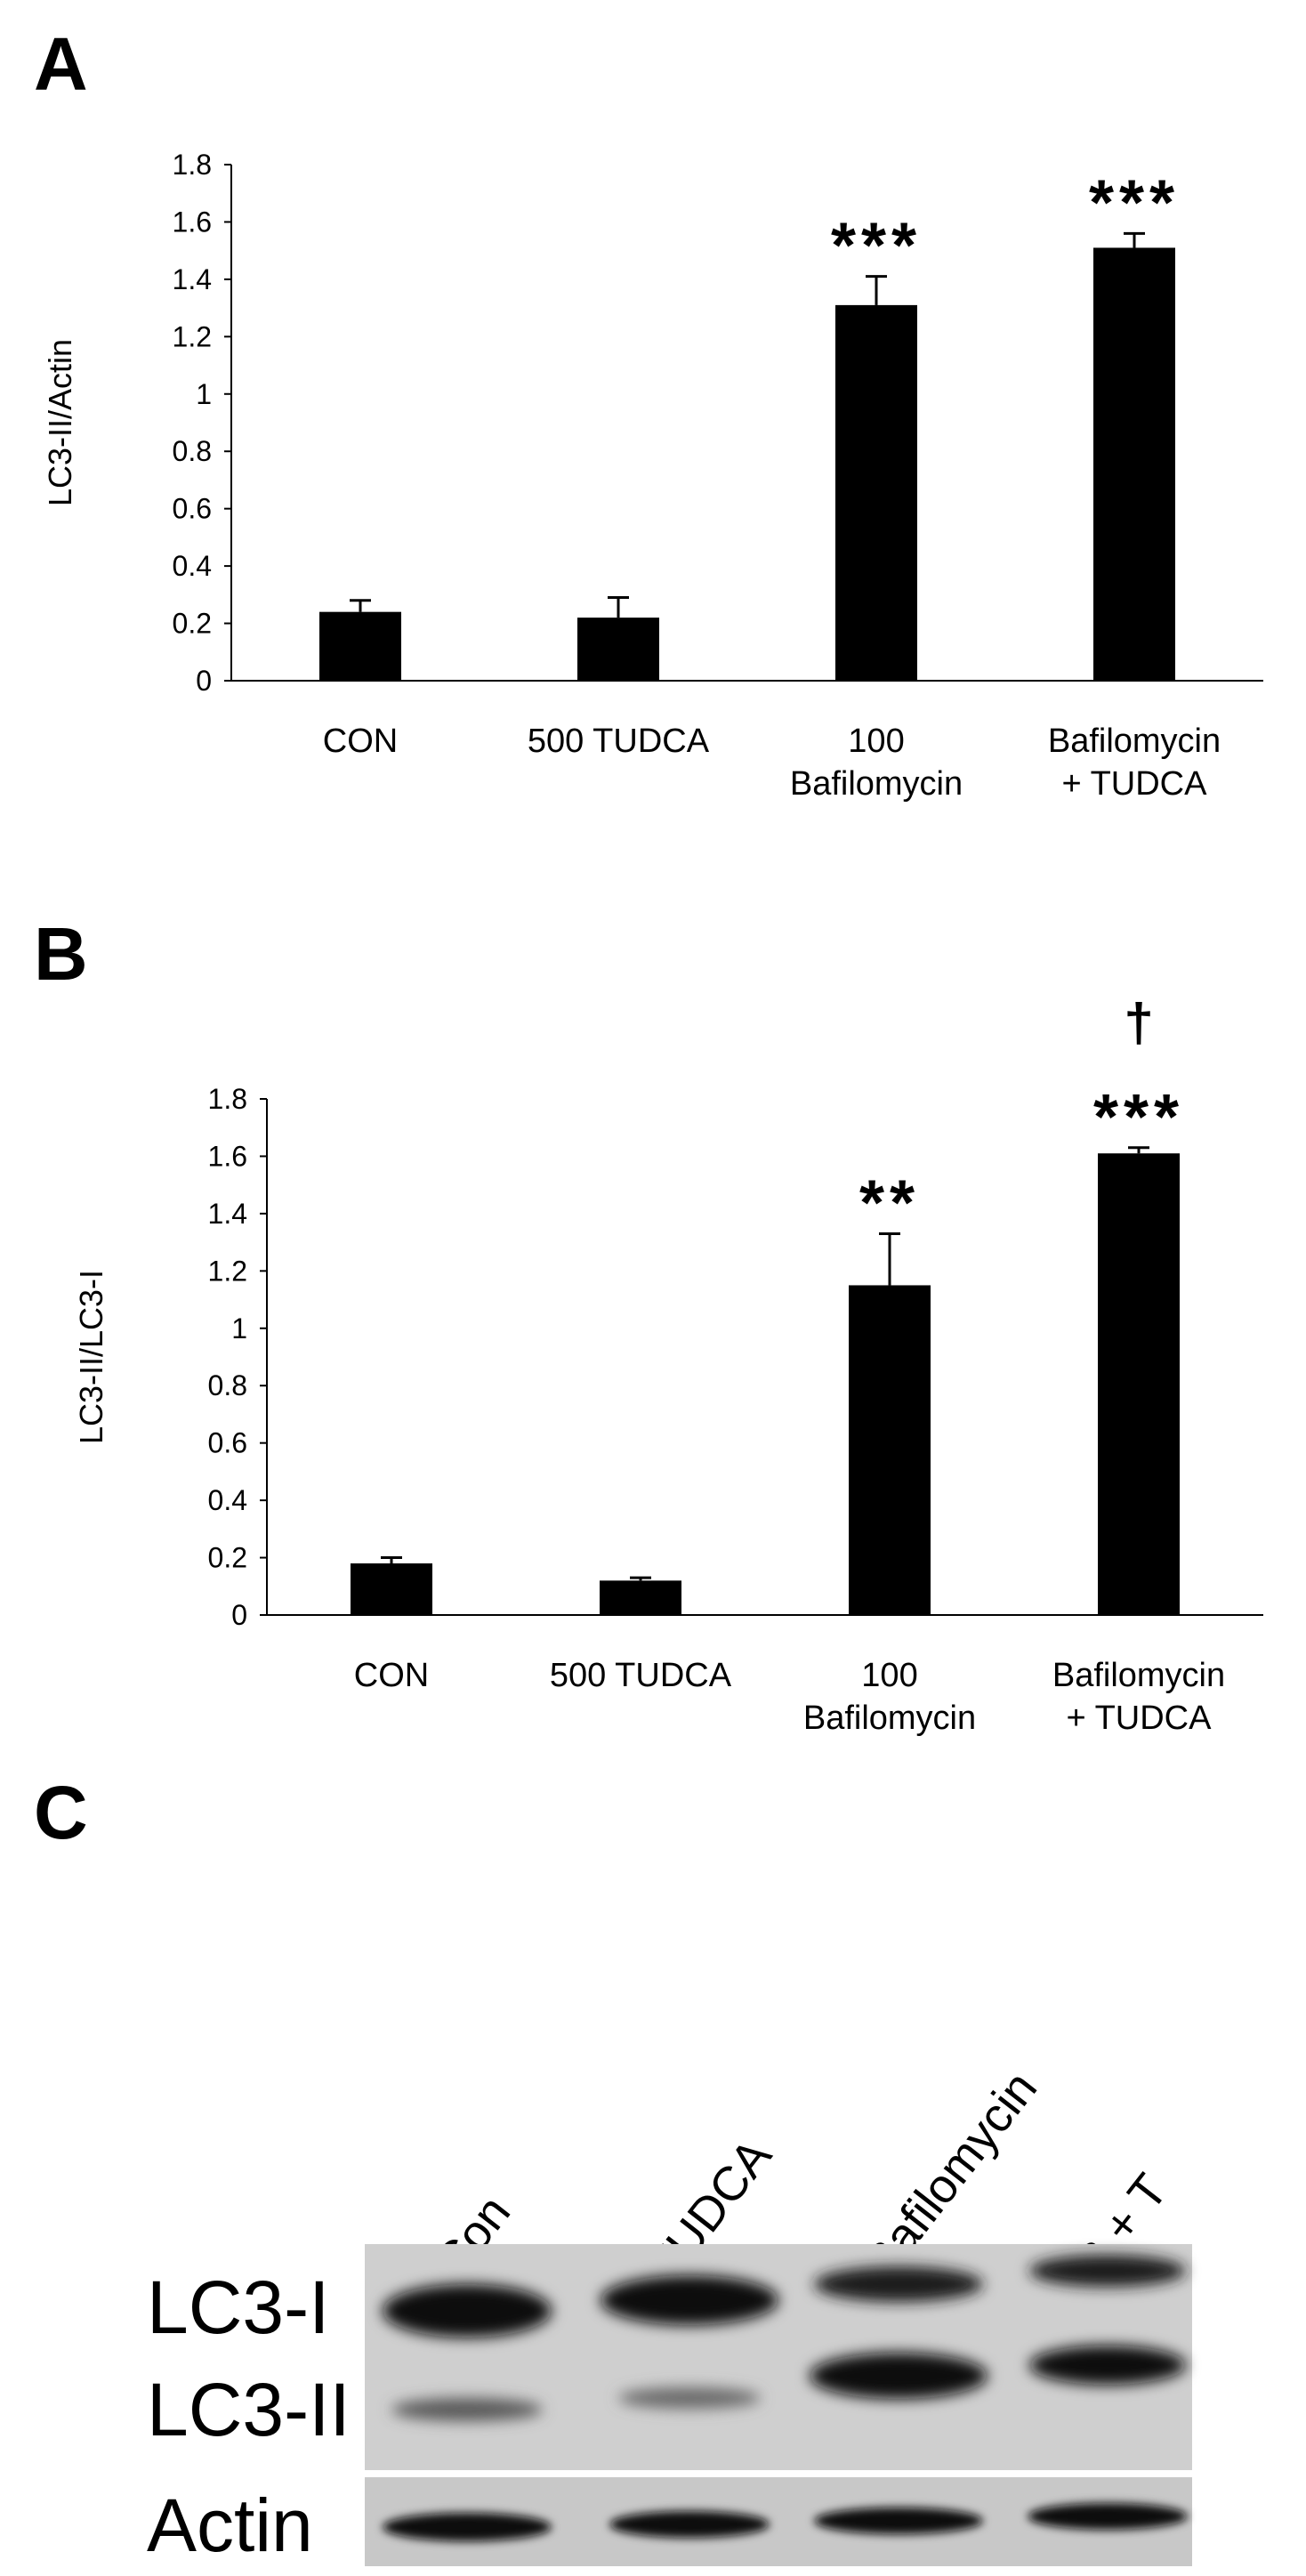 The width and height of the screenshot is (1306, 2576). Describe the element at coordinates (689, 2398) in the screenshot. I see `band-lc3-ii-tudca` at that location.